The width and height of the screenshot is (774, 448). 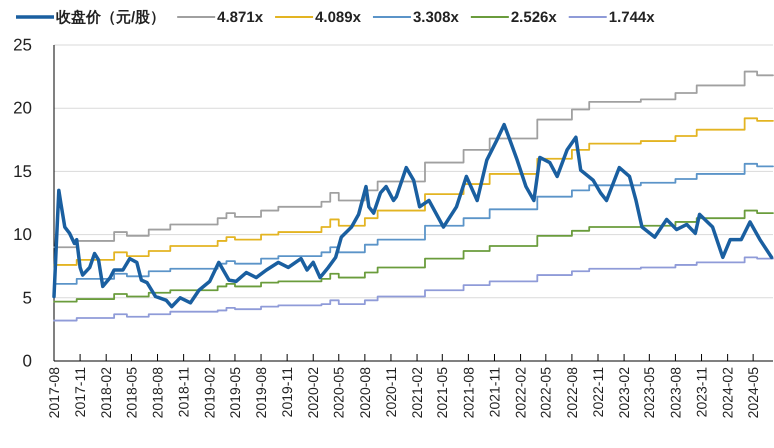 I want to click on x-tick-label: 2017-11, so click(x=80, y=392).